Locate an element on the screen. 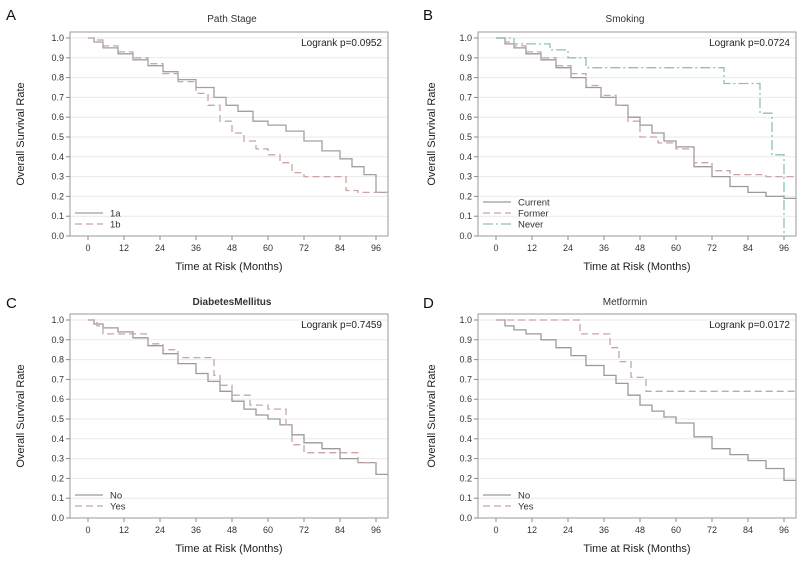 This screenshot has width=800, height=563. panel-letter: D is located at coordinates (428, 303).